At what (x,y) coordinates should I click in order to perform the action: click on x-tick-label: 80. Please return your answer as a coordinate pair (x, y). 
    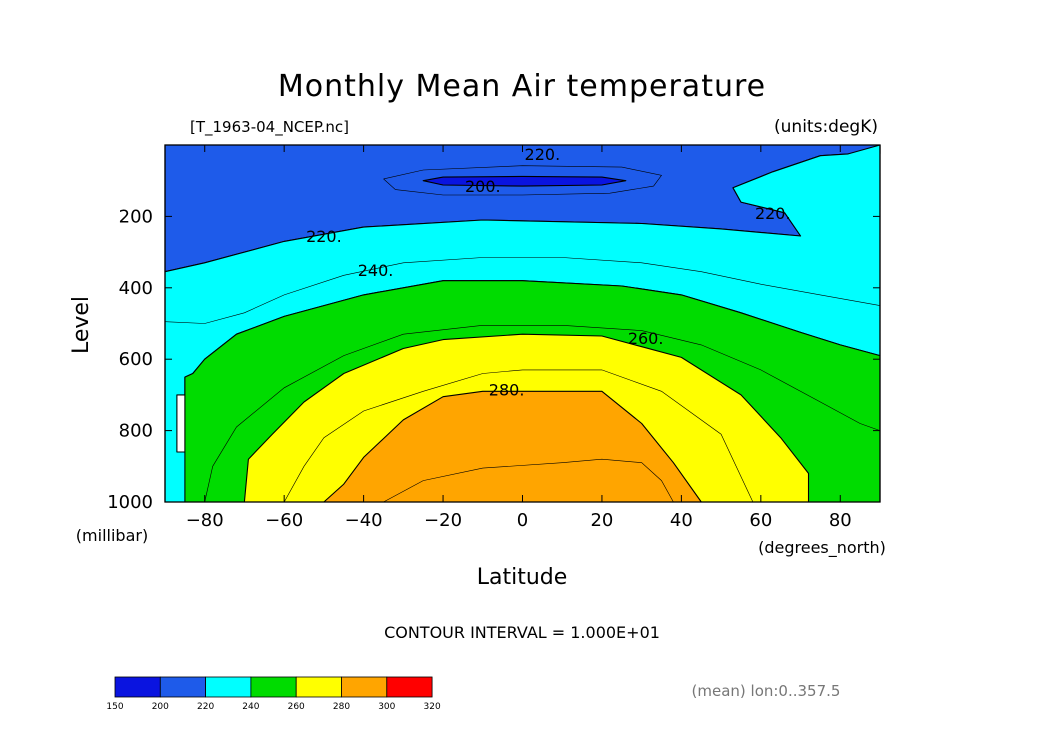
    Looking at the image, I should click on (840, 520).